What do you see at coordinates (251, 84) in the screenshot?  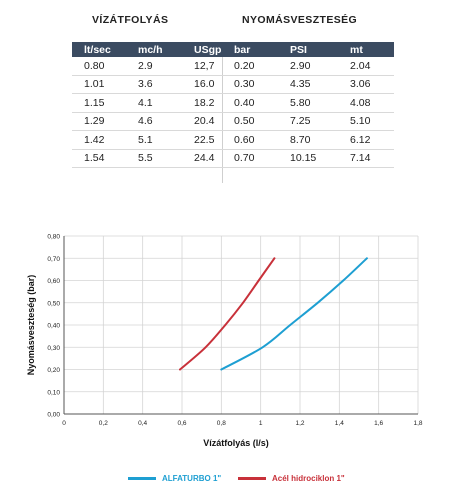 I see `table-cell: 0.30` at bounding box center [251, 84].